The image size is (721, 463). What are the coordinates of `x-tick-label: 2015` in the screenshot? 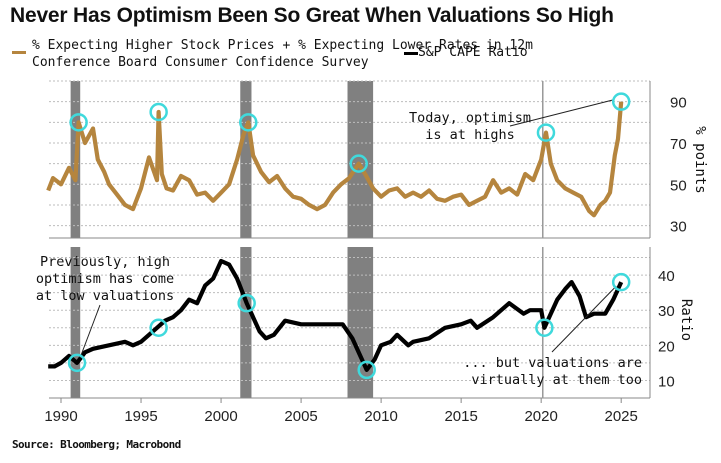 It's located at (460, 416).